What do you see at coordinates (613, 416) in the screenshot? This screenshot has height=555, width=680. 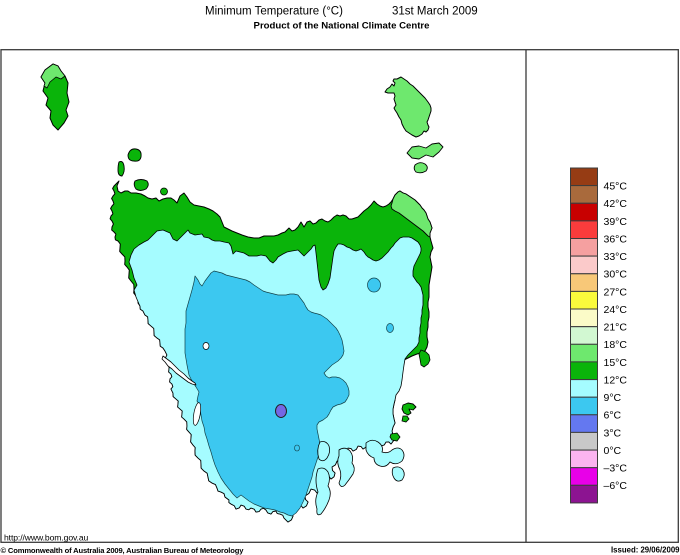 I see `svg-text: 6°C` at bounding box center [613, 416].